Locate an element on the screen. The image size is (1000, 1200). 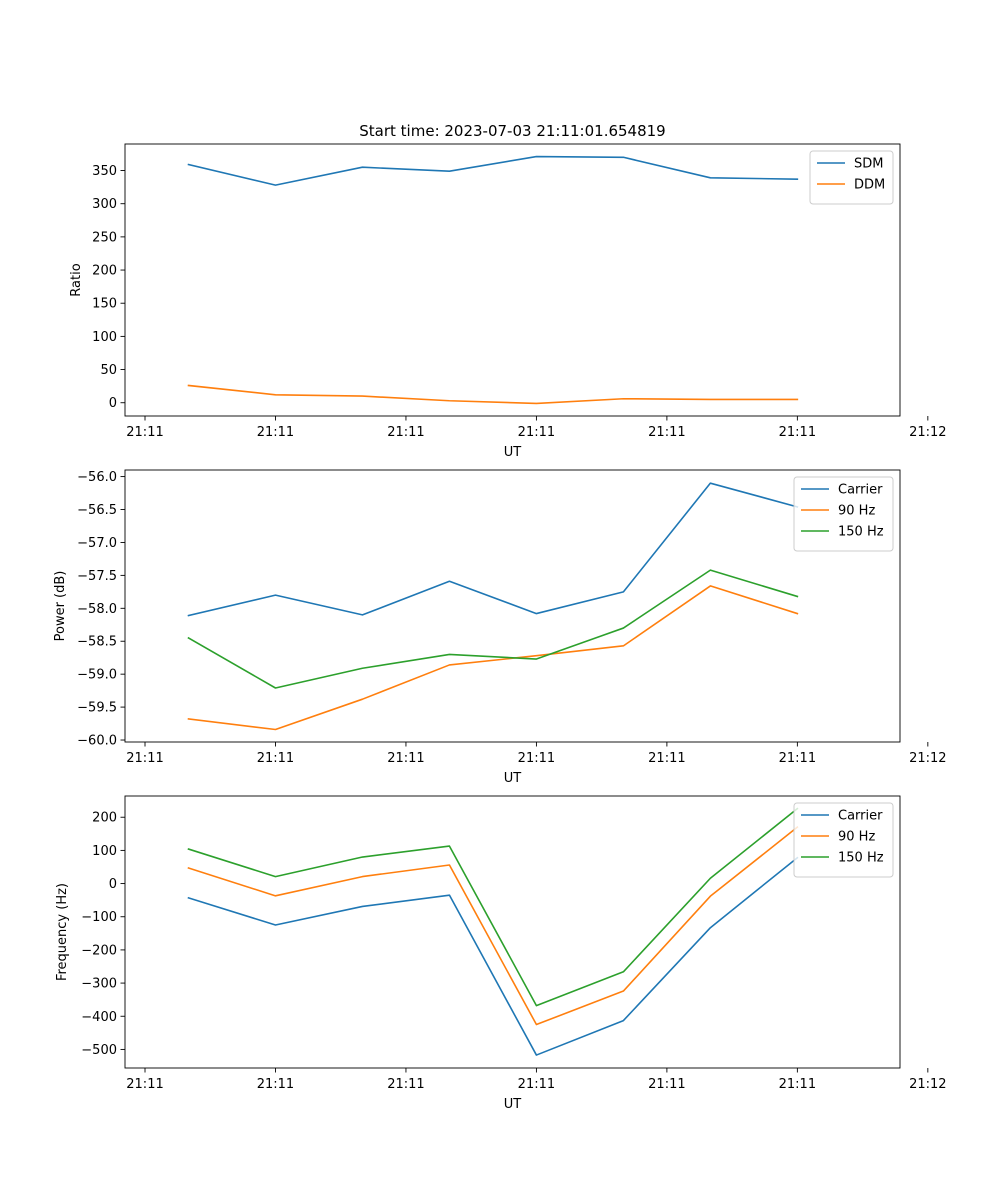
ratio-y-tick-label: 150 is located at coordinates (104, 304).